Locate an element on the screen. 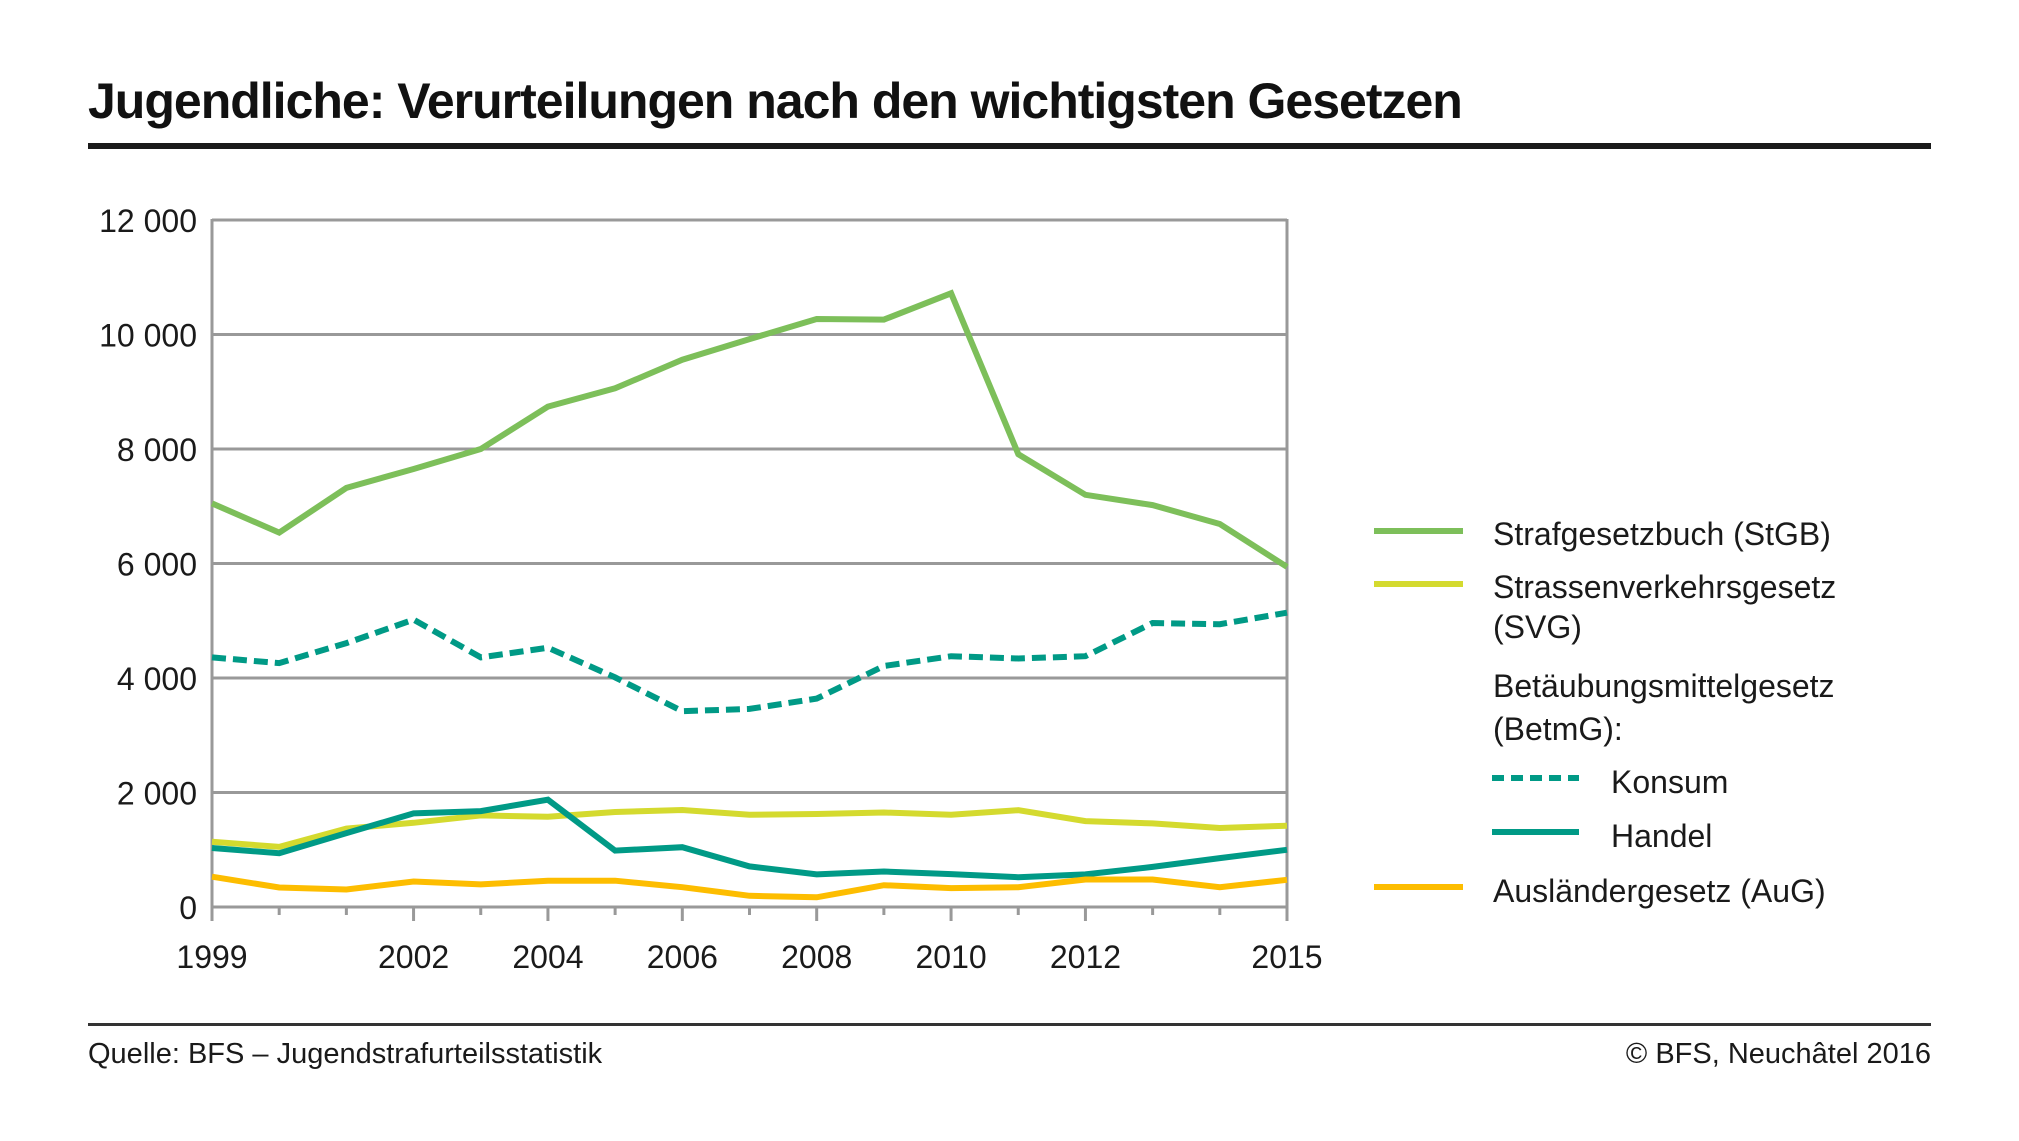 The width and height of the screenshot is (2019, 1141). y-tick-label: 8 000 is located at coordinates (157, 450).